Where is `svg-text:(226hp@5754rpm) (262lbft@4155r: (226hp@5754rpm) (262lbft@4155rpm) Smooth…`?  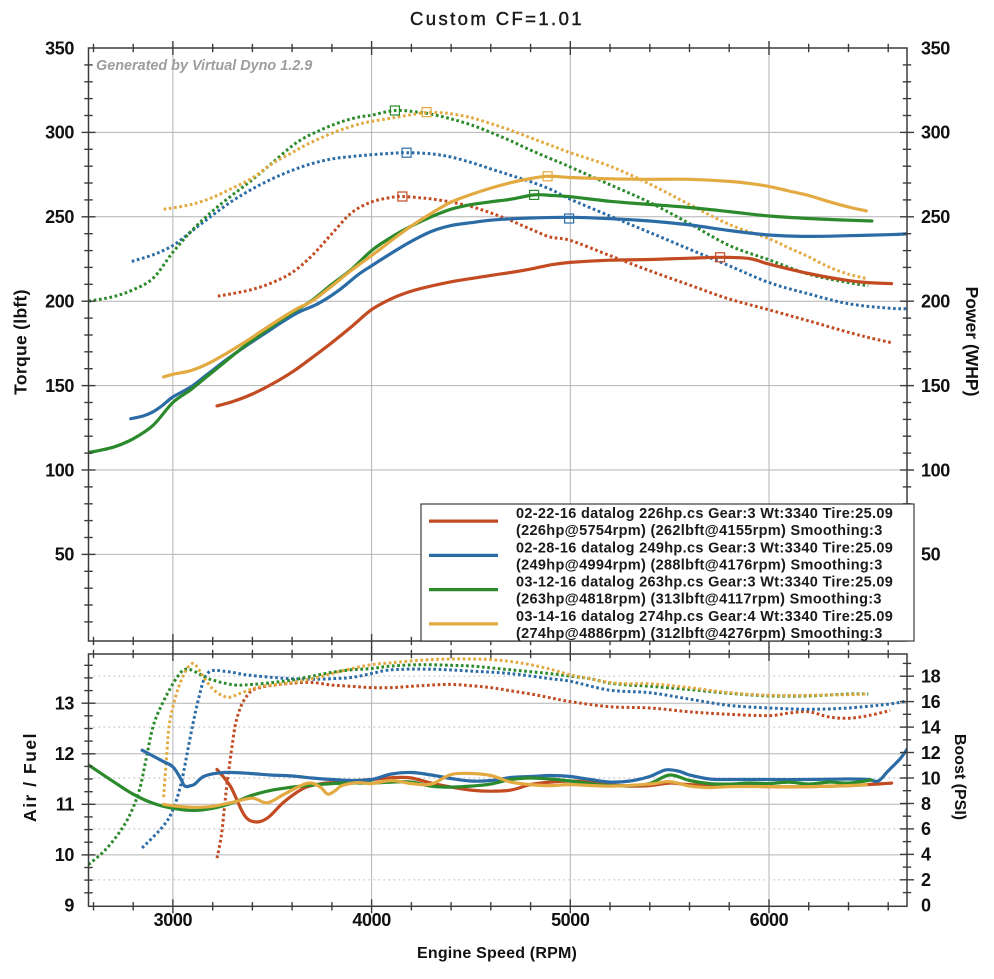
svg-text:(226hp@5754rpm) (262lbft@4155r: (226hp@5754rpm) (262lbft@4155rpm) Smooth… is located at coordinates (699, 531).